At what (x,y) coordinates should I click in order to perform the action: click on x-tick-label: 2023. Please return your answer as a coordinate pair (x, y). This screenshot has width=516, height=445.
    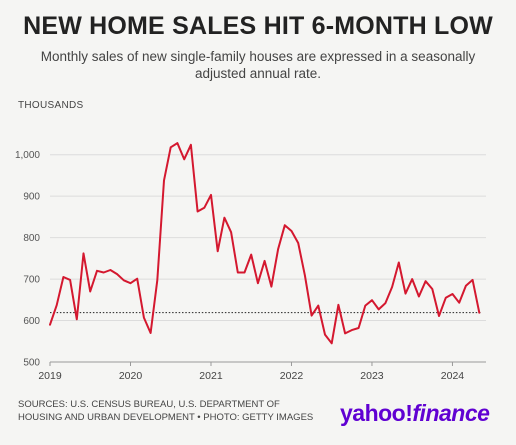
    Looking at the image, I should click on (372, 376).